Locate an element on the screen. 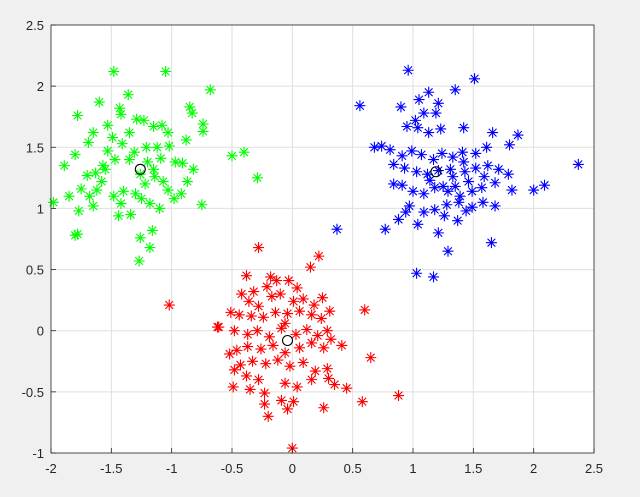  x-tick-label: 1 is located at coordinates (412, 468).